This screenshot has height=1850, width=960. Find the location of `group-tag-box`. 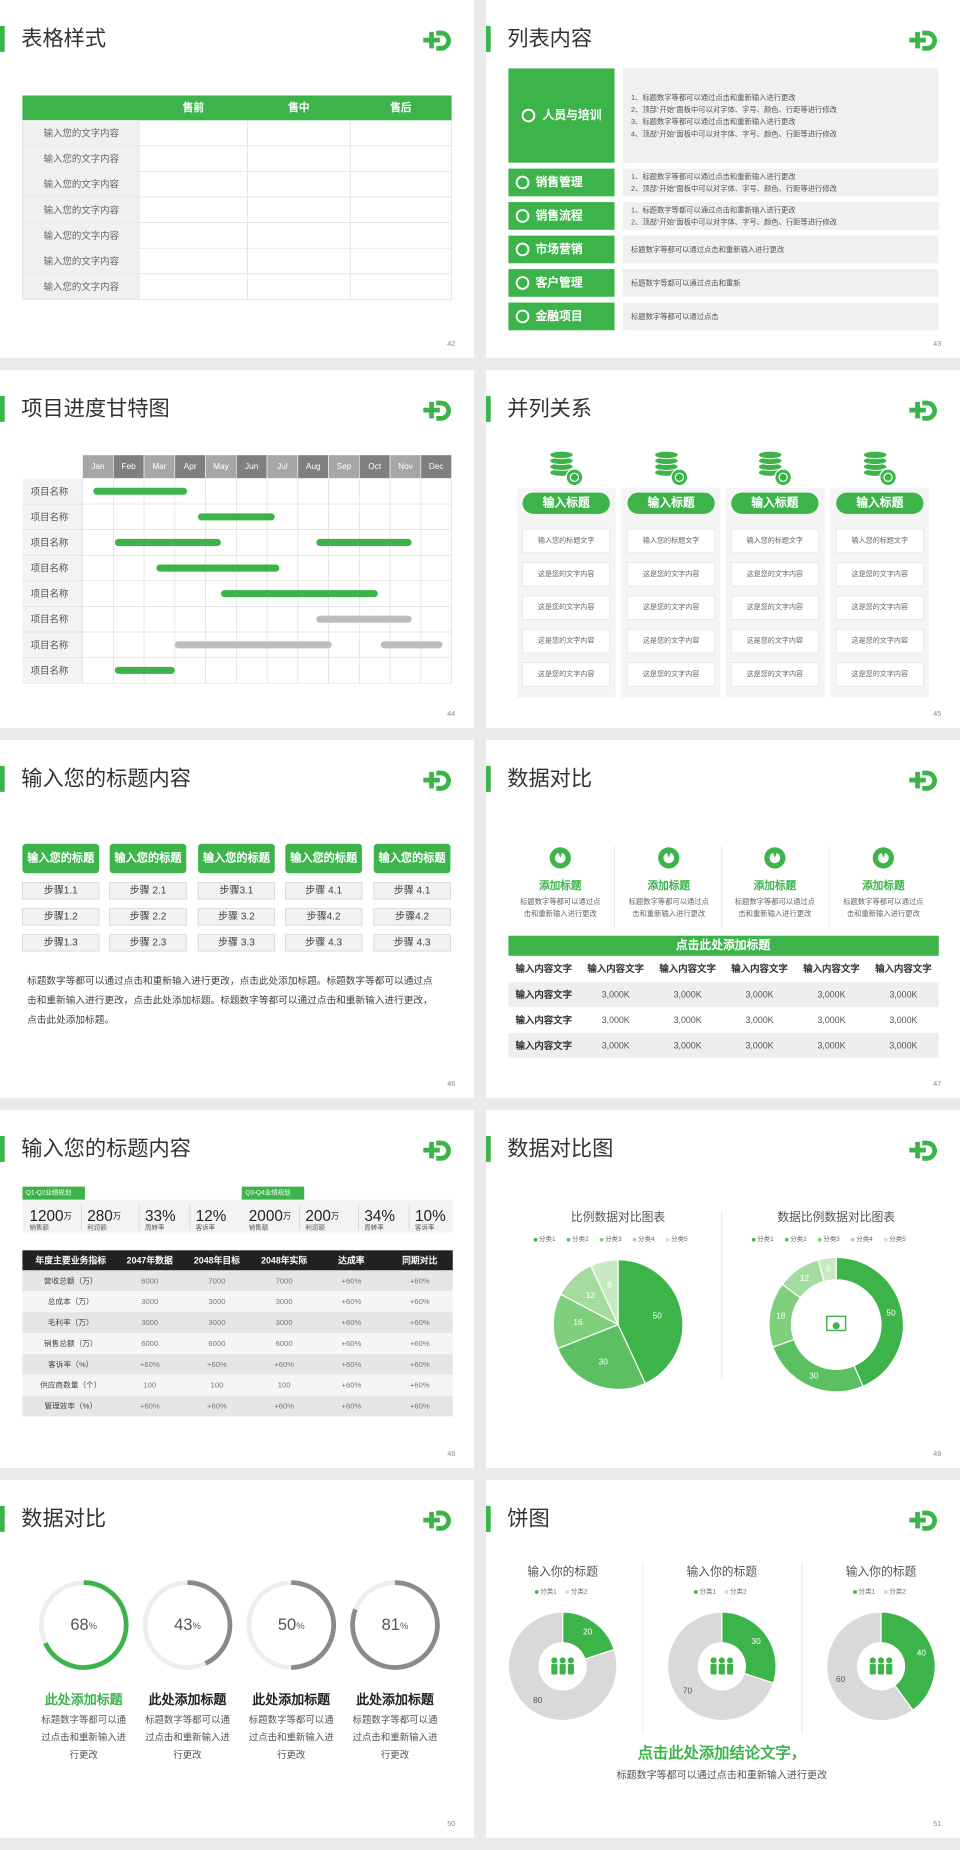

group-tag-box is located at coordinates (53, 1193).